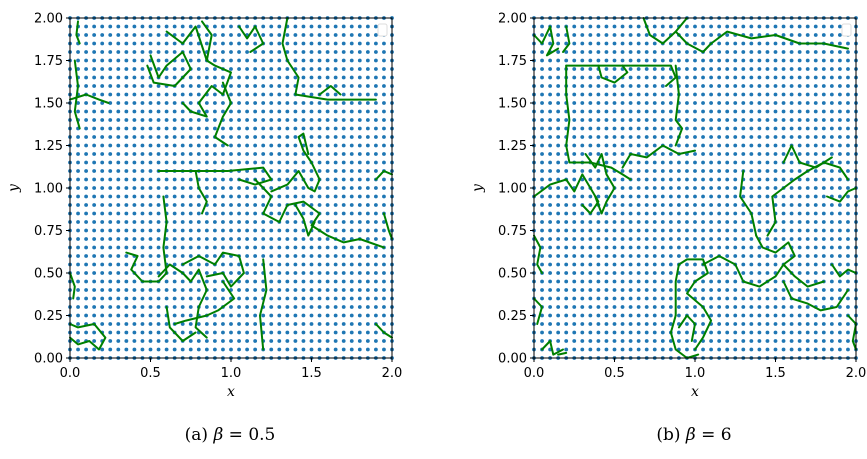 The width and height of the screenshot is (867, 459). I want to click on y-tick-label: 2.00, so click(48, 19).